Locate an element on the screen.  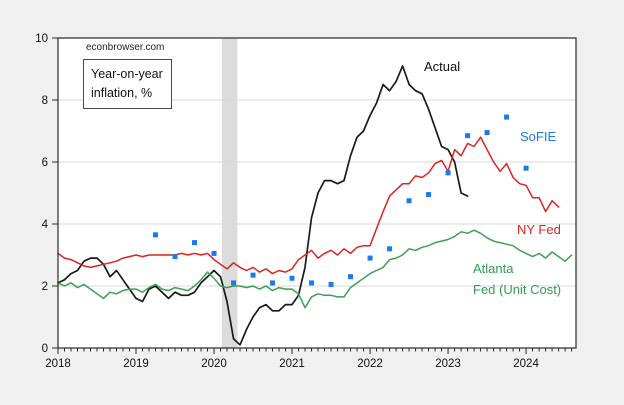
note-line-2: inflation, % is located at coordinates (122, 93).